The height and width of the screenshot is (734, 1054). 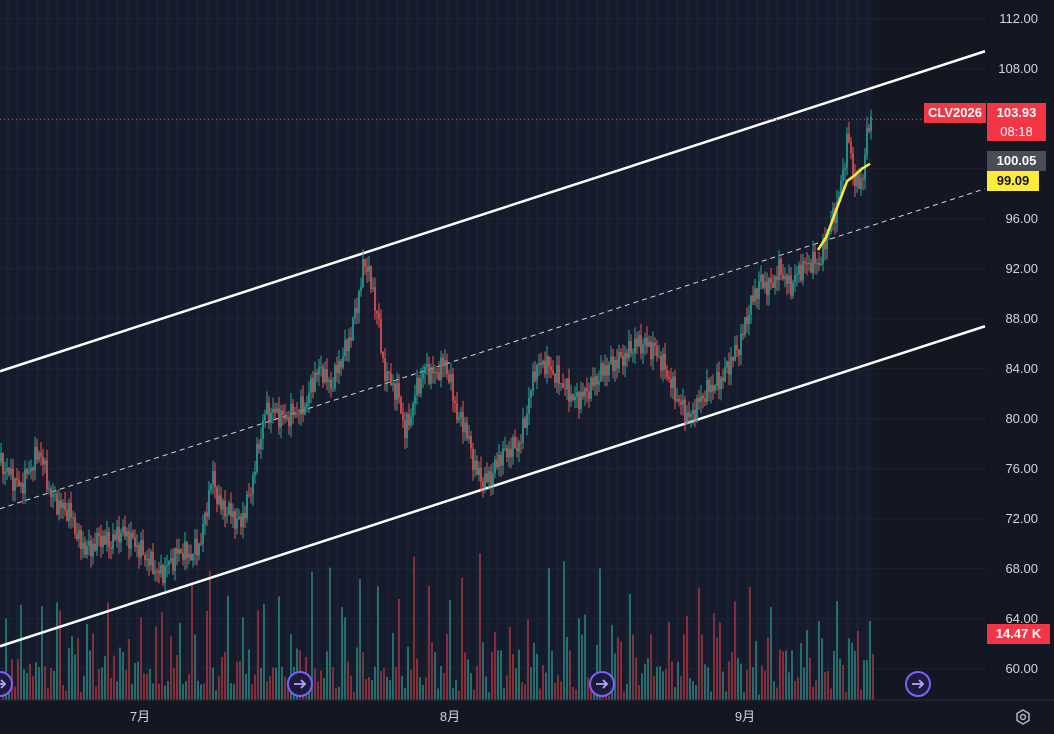 What do you see at coordinates (1021, 218) in the screenshot?
I see `y-tick-label: 96.00` at bounding box center [1021, 218].